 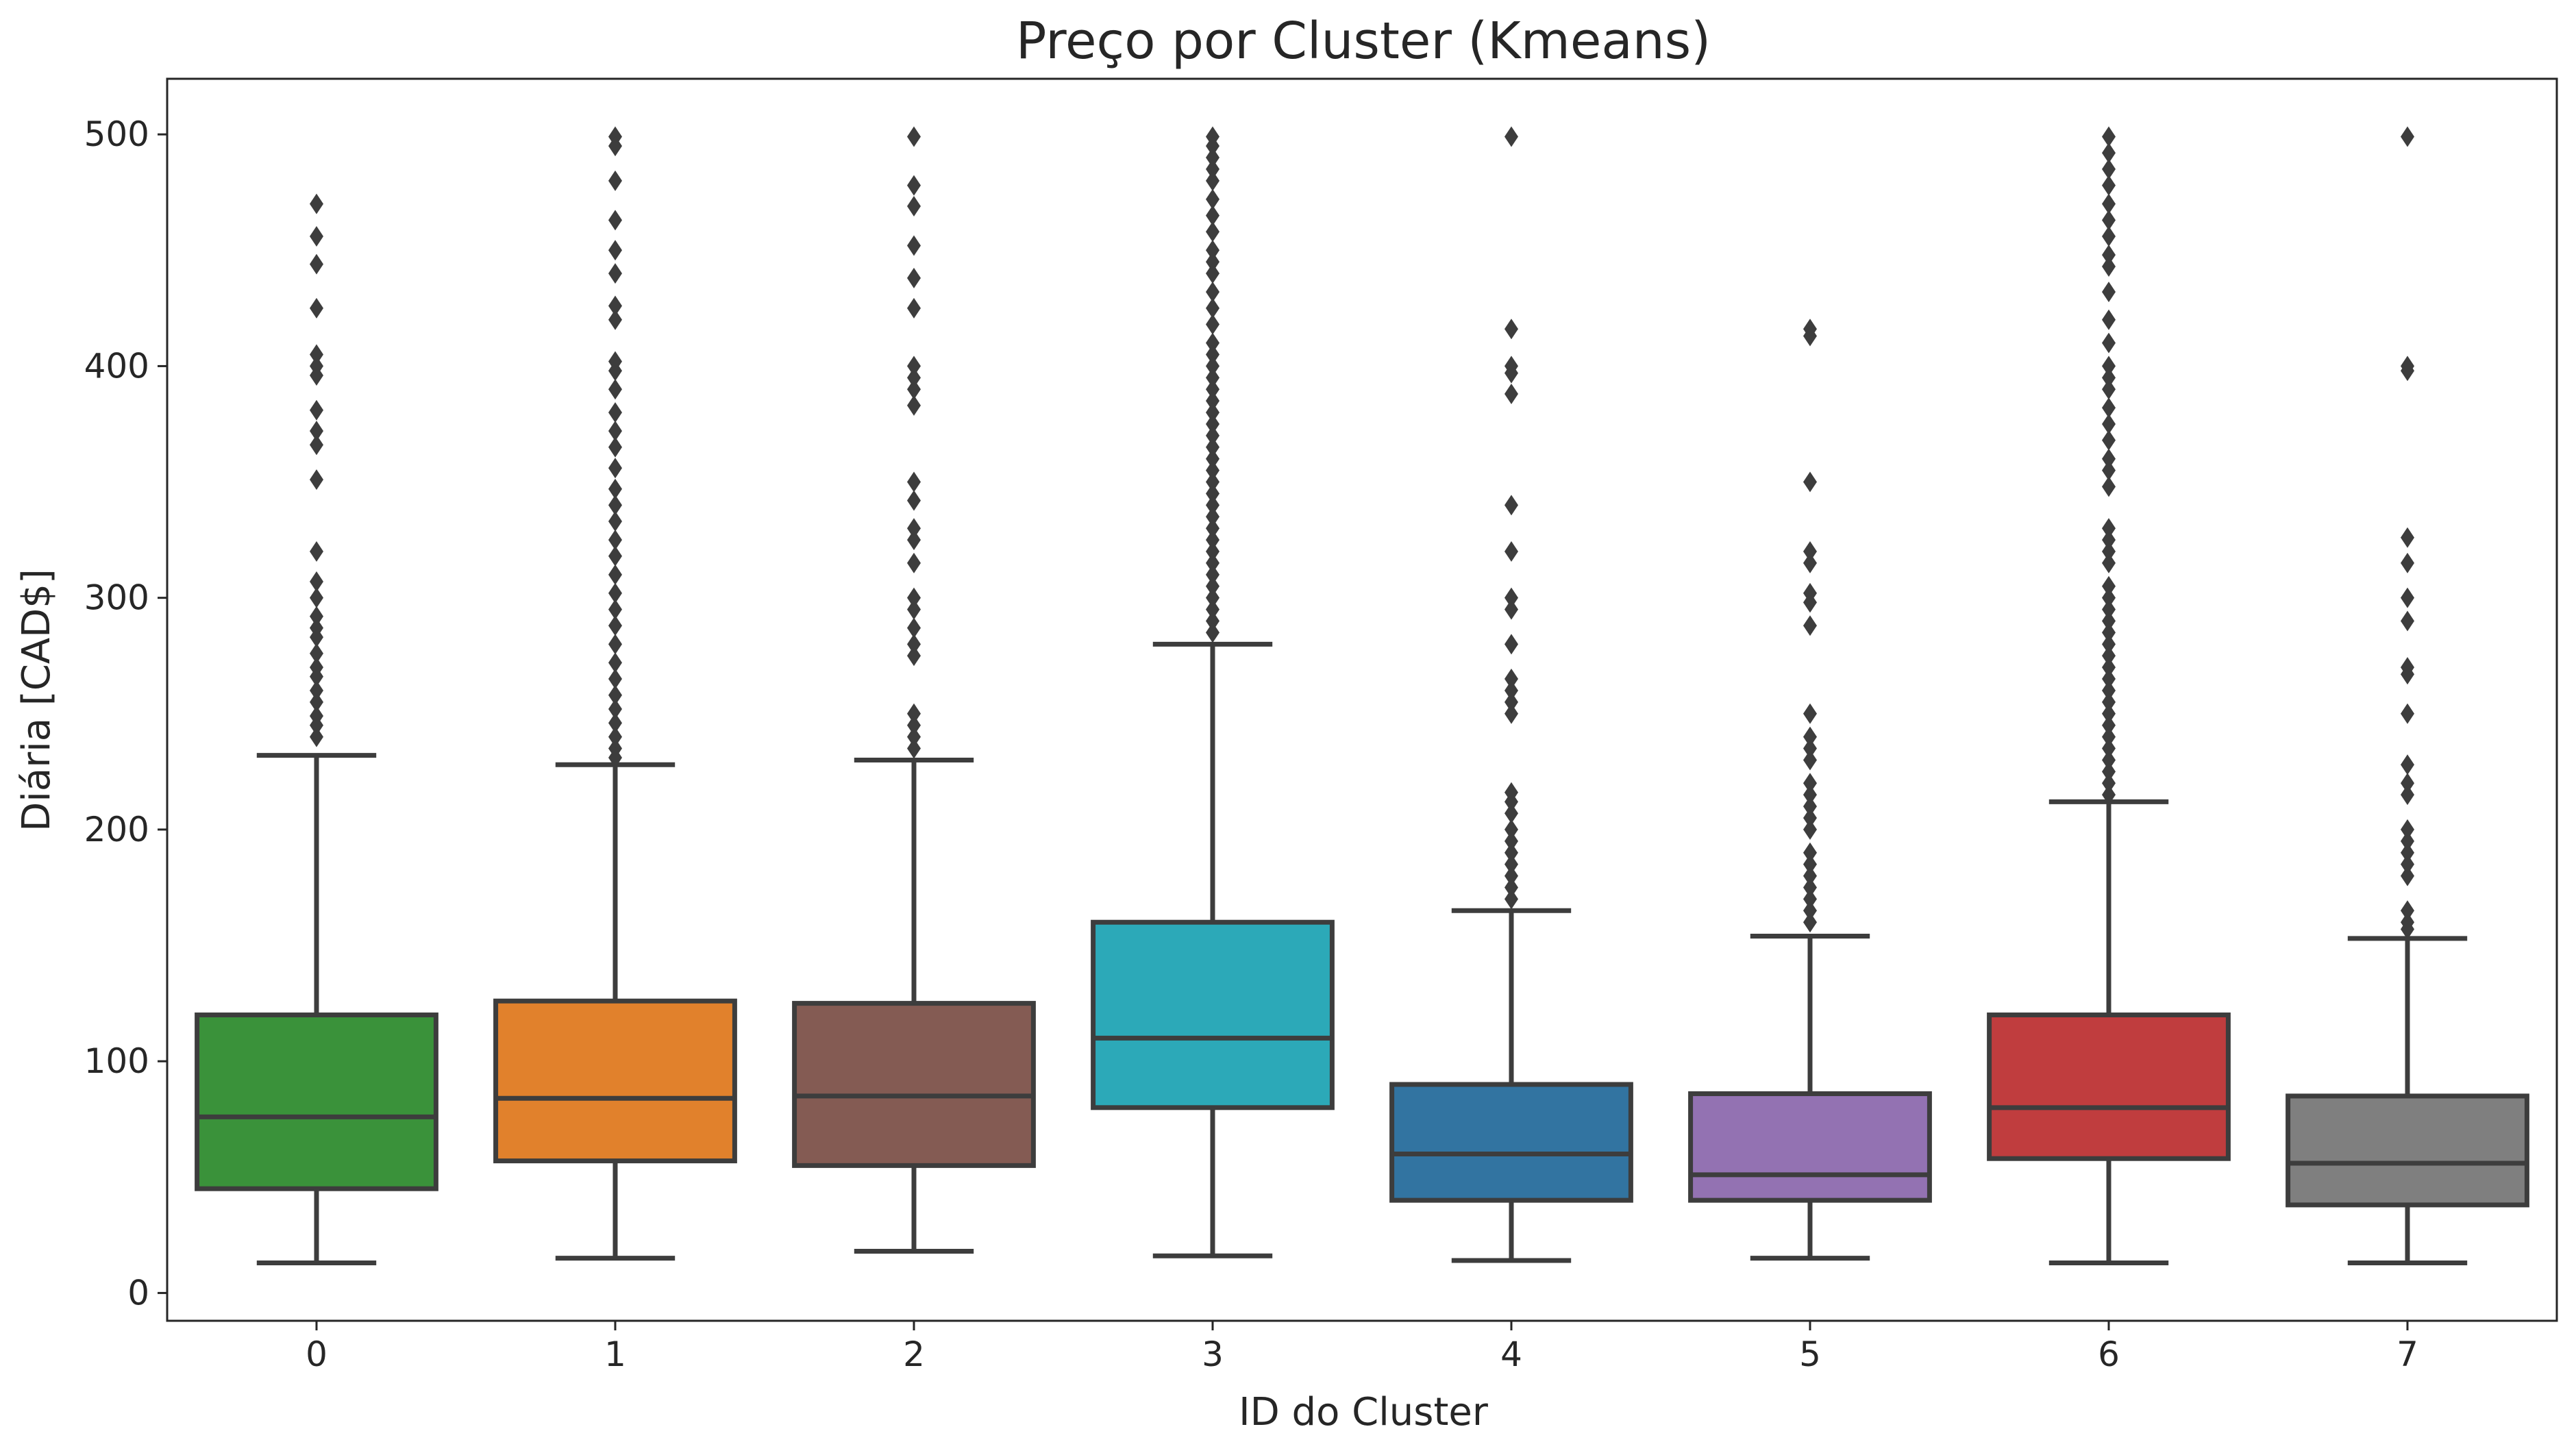 I want to click on y-axis-label: Diária [CAD$], so click(x=36, y=701).